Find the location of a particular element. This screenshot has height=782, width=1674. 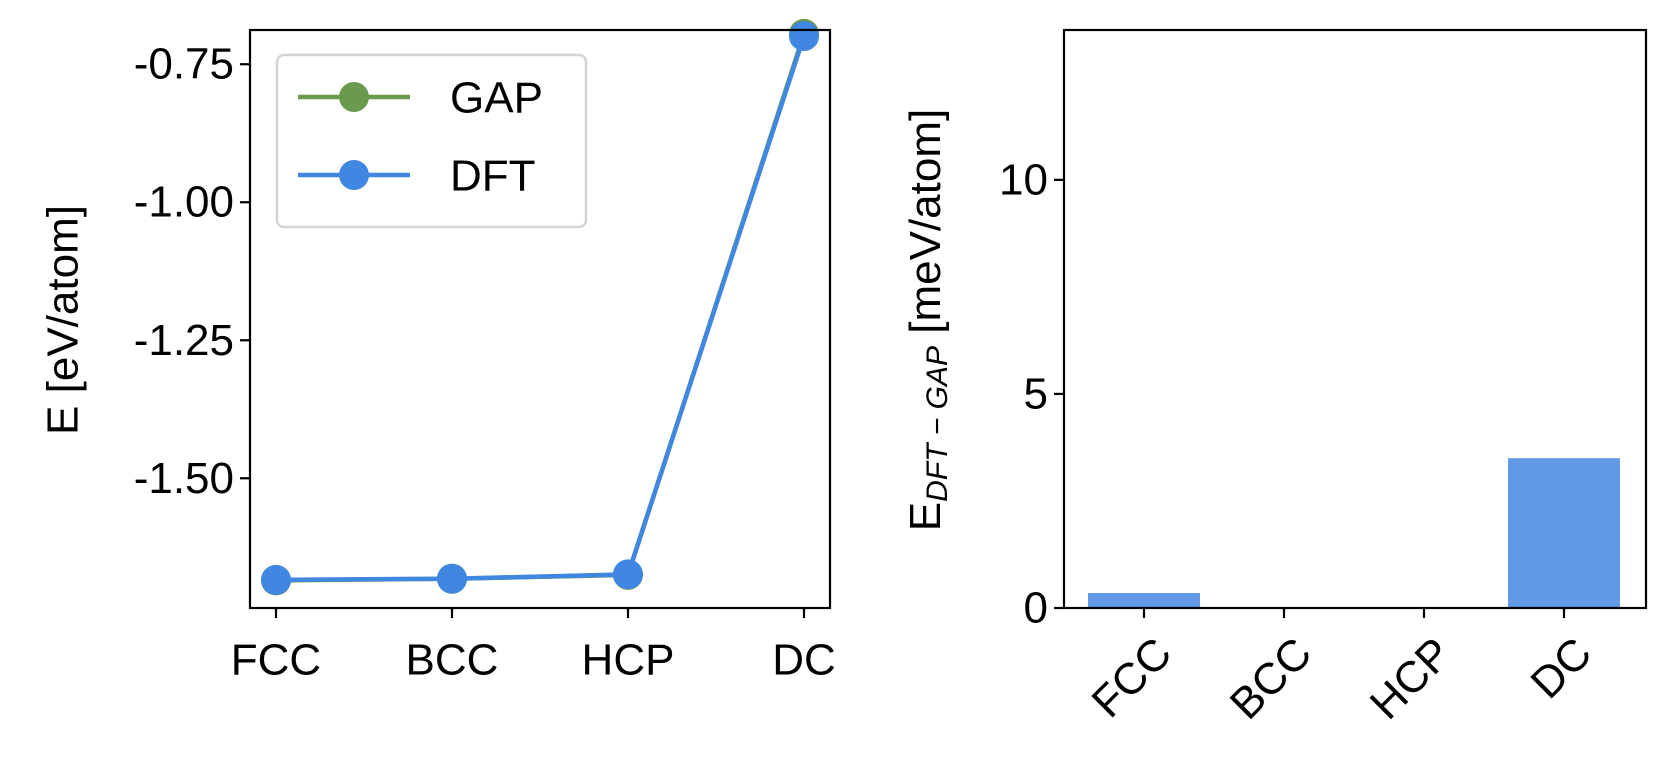

legend-label-gap: GAP is located at coordinates (496, 98).